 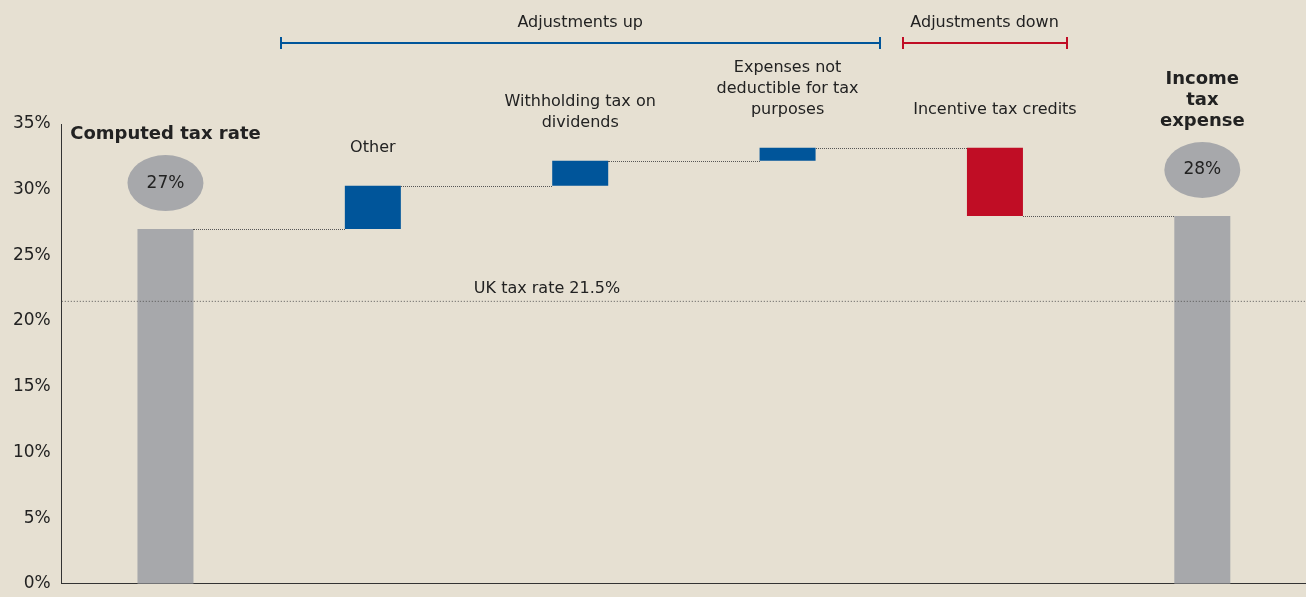 What do you see at coordinates (165, 132) in the screenshot?
I see `x-tick-label: Computed tax rate` at bounding box center [165, 132].